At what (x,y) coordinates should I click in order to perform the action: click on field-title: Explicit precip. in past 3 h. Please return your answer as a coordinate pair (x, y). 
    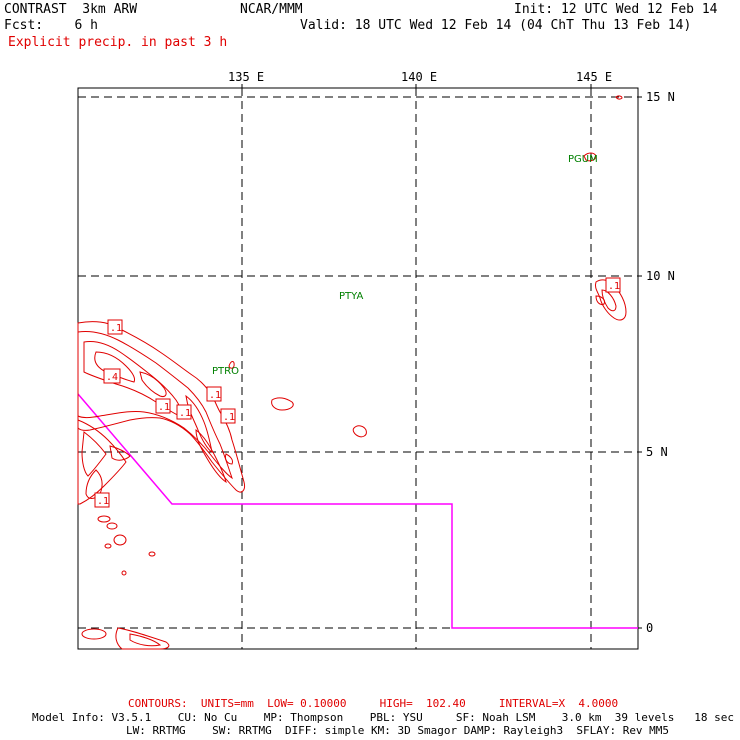
    Looking at the image, I should click on (118, 42).